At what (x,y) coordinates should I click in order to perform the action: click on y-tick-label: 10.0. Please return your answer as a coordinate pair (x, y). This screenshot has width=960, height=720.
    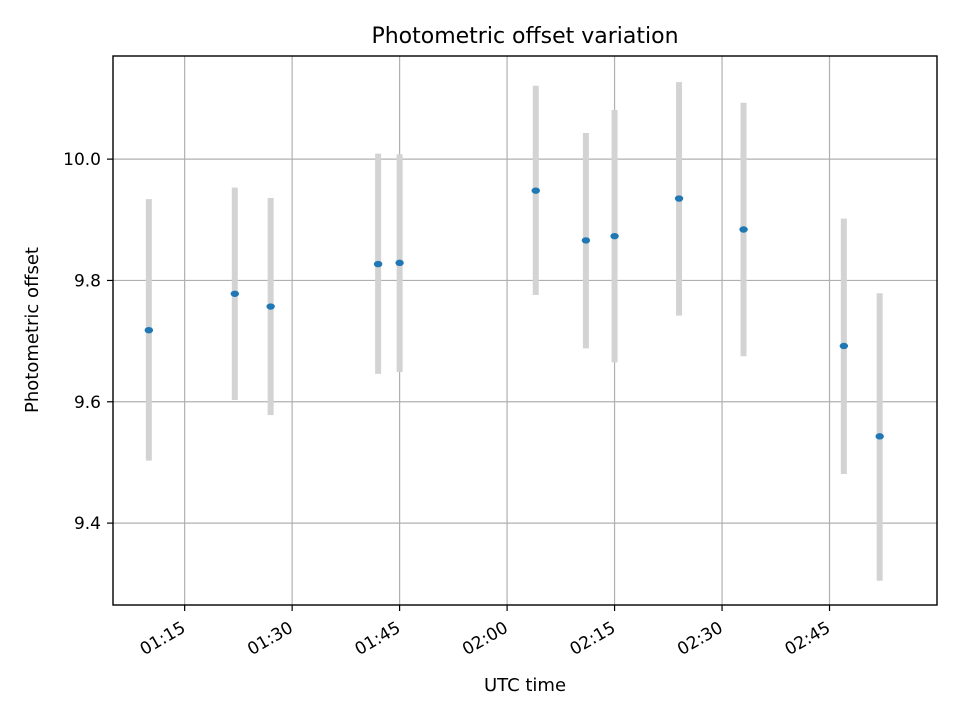
    Looking at the image, I should click on (82, 160).